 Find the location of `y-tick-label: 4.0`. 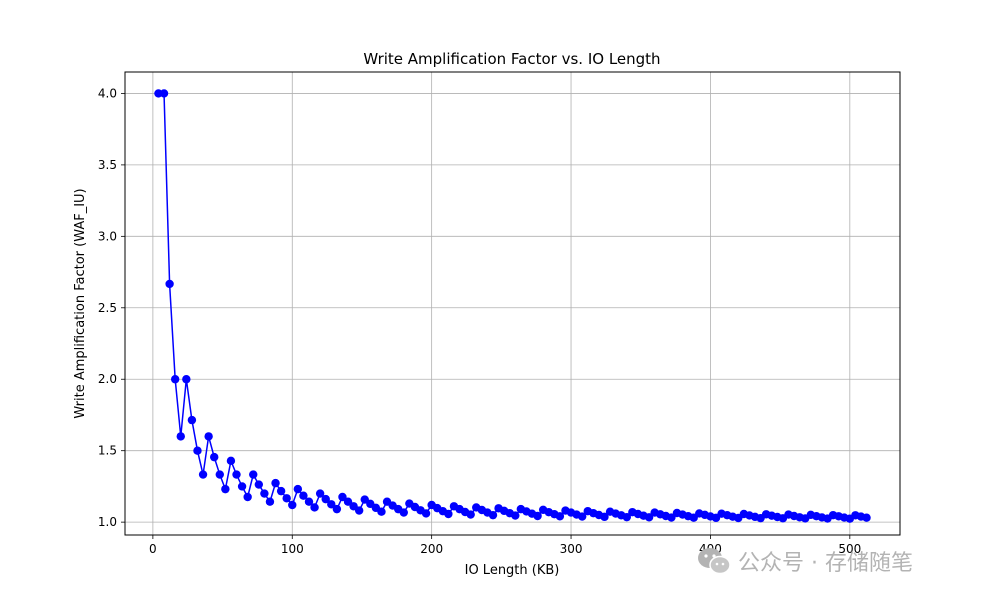

y-tick-label: 4.0 is located at coordinates (107, 93).